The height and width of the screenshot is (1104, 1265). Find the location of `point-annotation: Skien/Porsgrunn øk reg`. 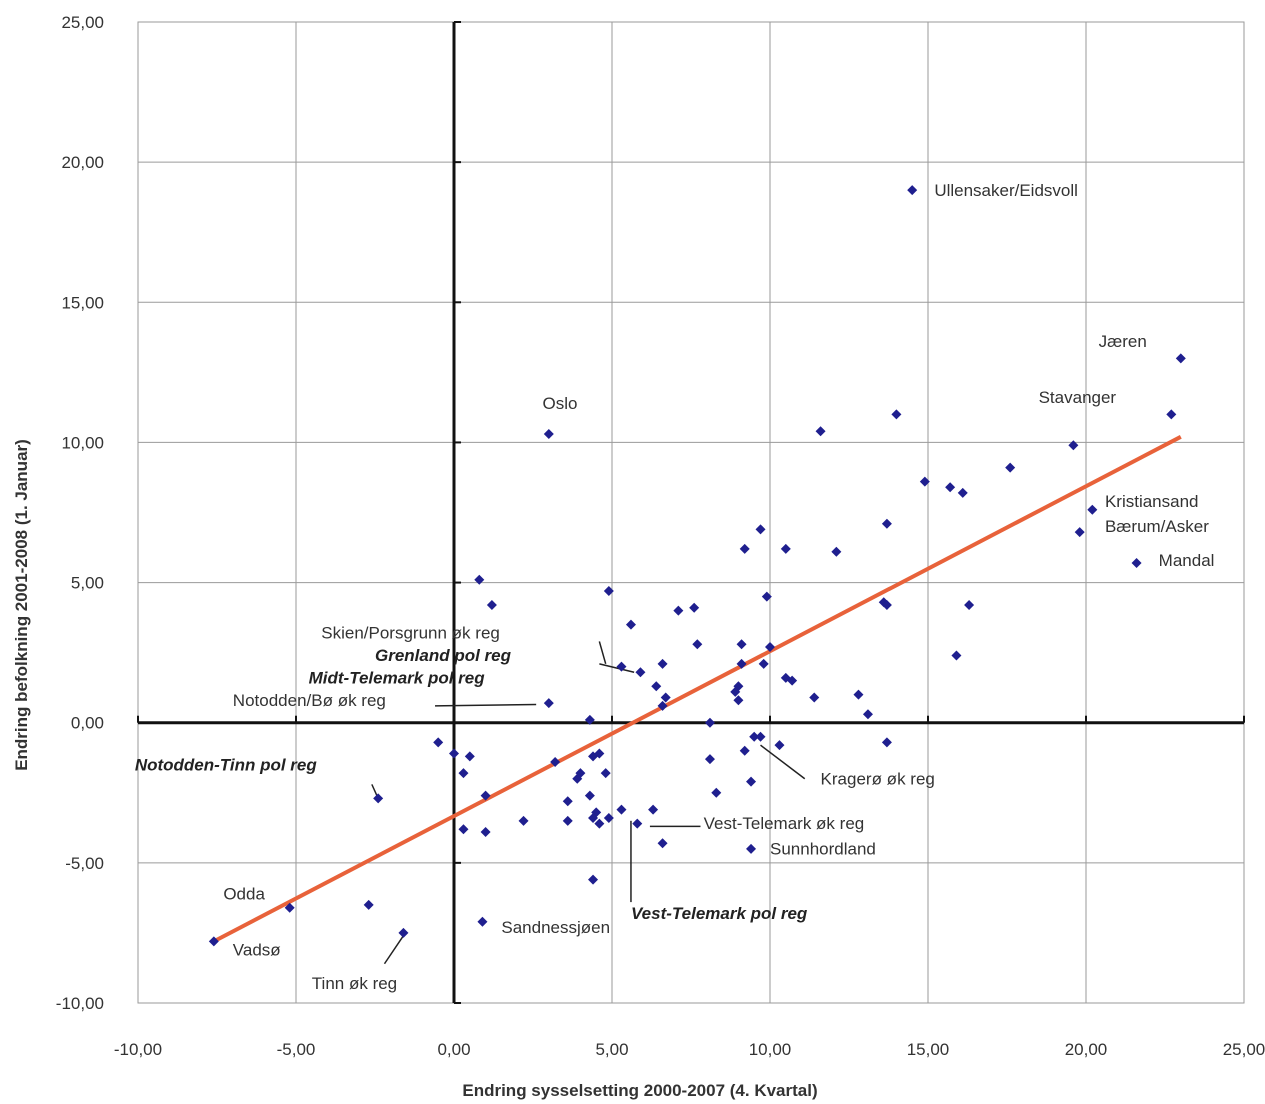

point-annotation: Skien/Porsgrunn øk reg is located at coordinates (410, 633).